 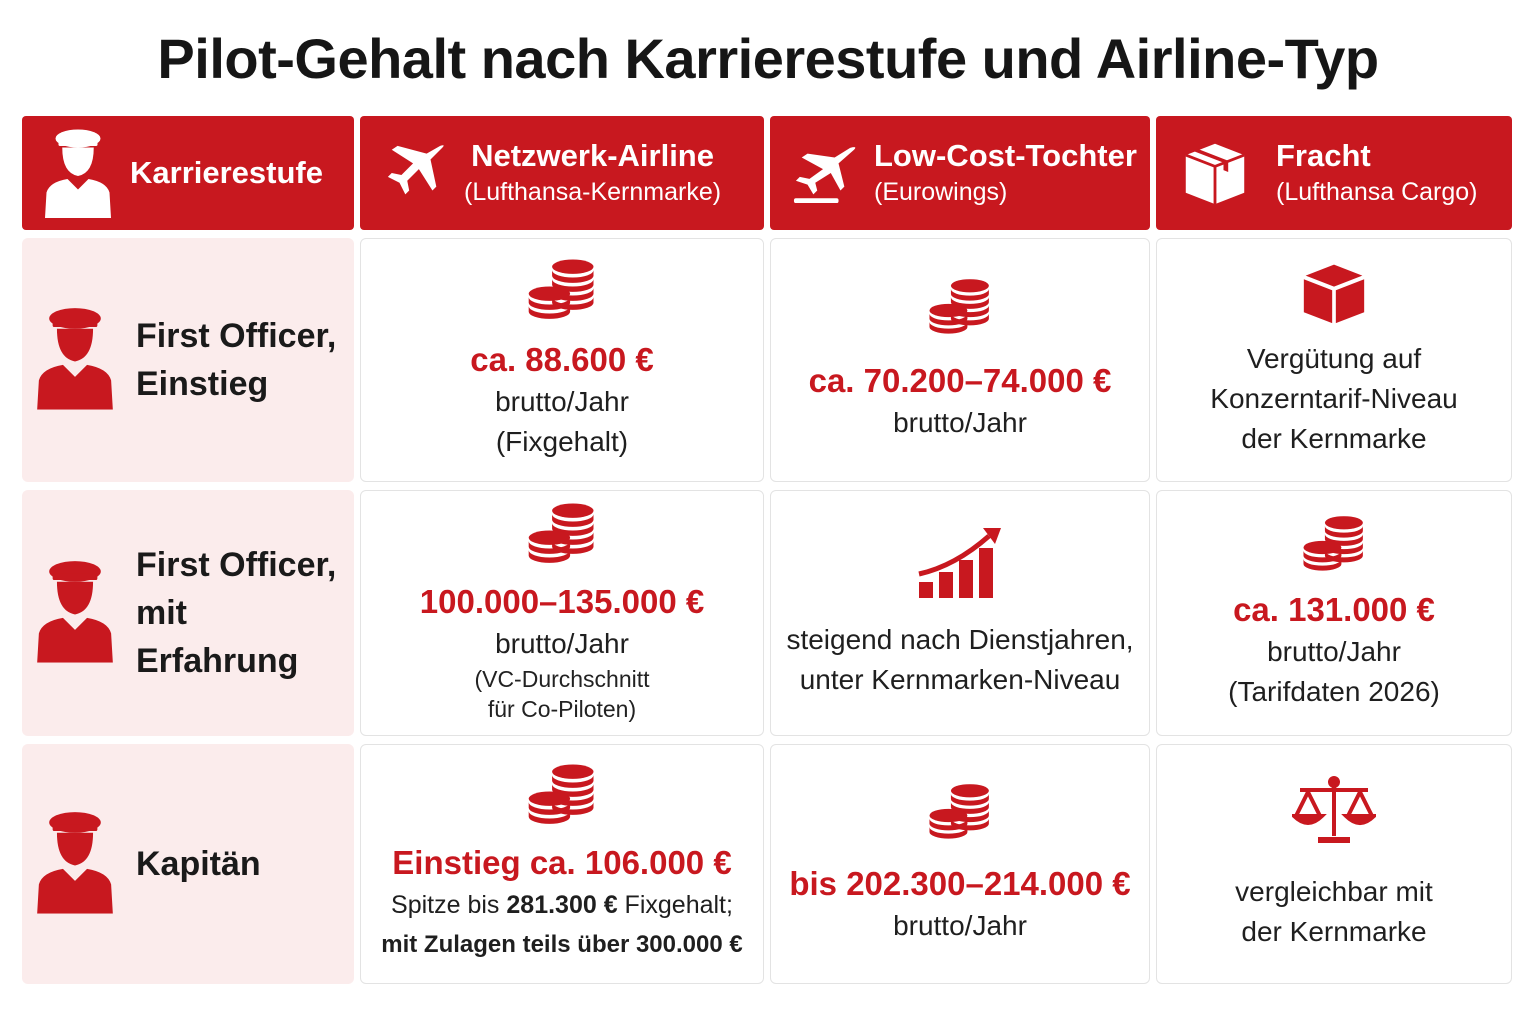 What do you see at coordinates (1334, 891) in the screenshot?
I see `salary-note: vergleichbar mit` at bounding box center [1334, 891].